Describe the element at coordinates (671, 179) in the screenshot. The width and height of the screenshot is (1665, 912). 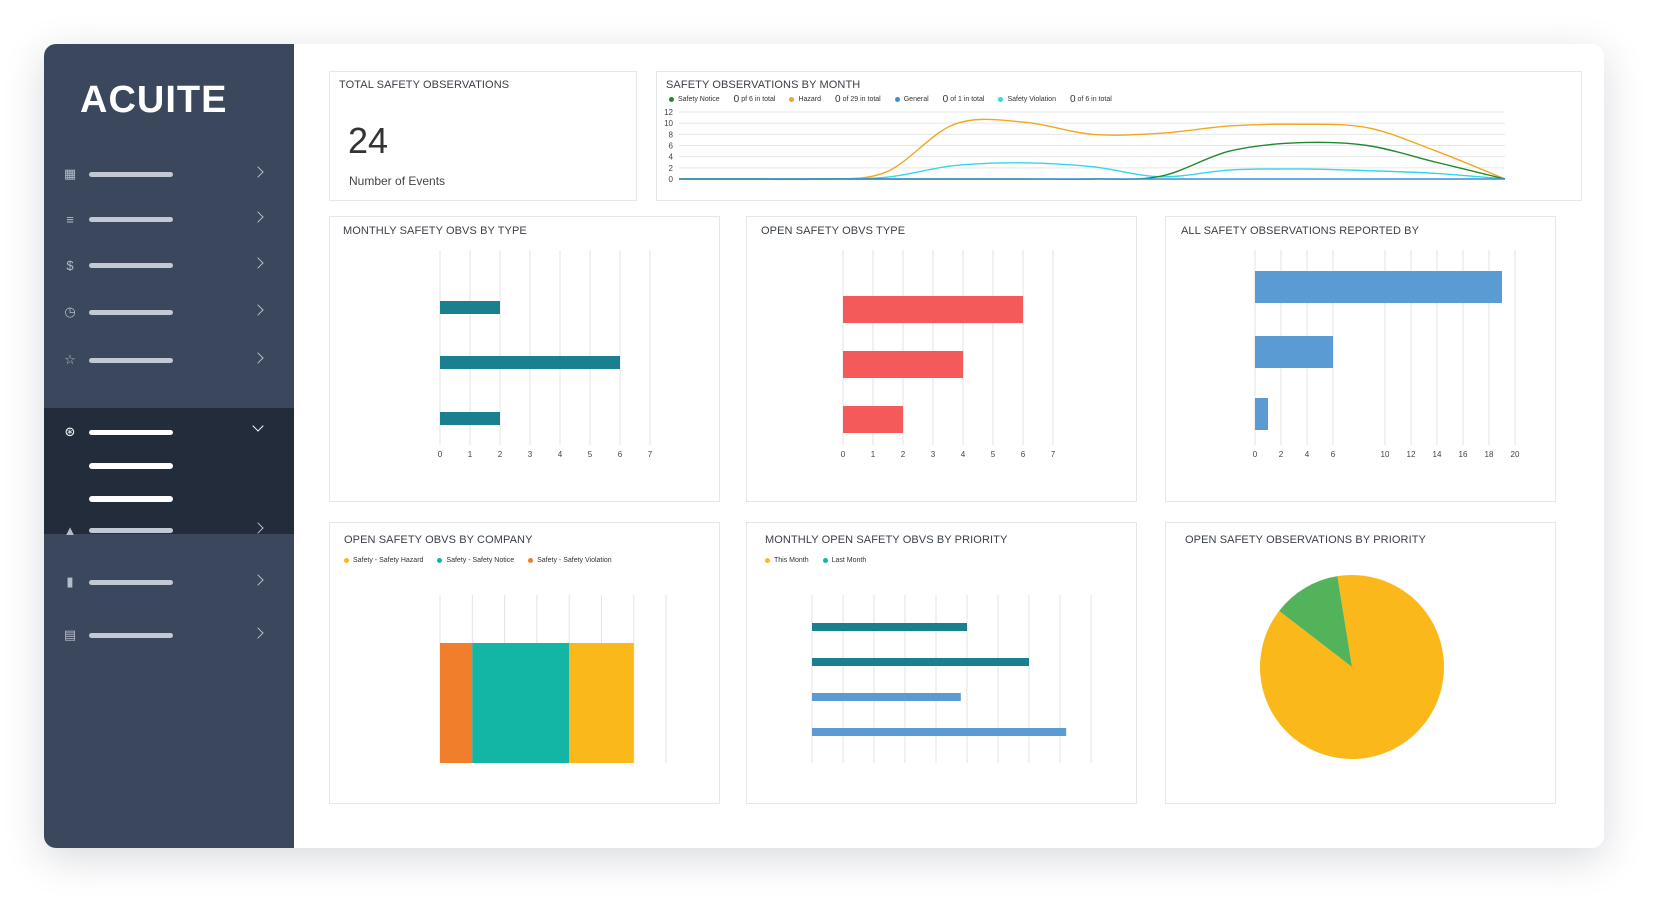
I see `y-tick-label: 0` at that location.